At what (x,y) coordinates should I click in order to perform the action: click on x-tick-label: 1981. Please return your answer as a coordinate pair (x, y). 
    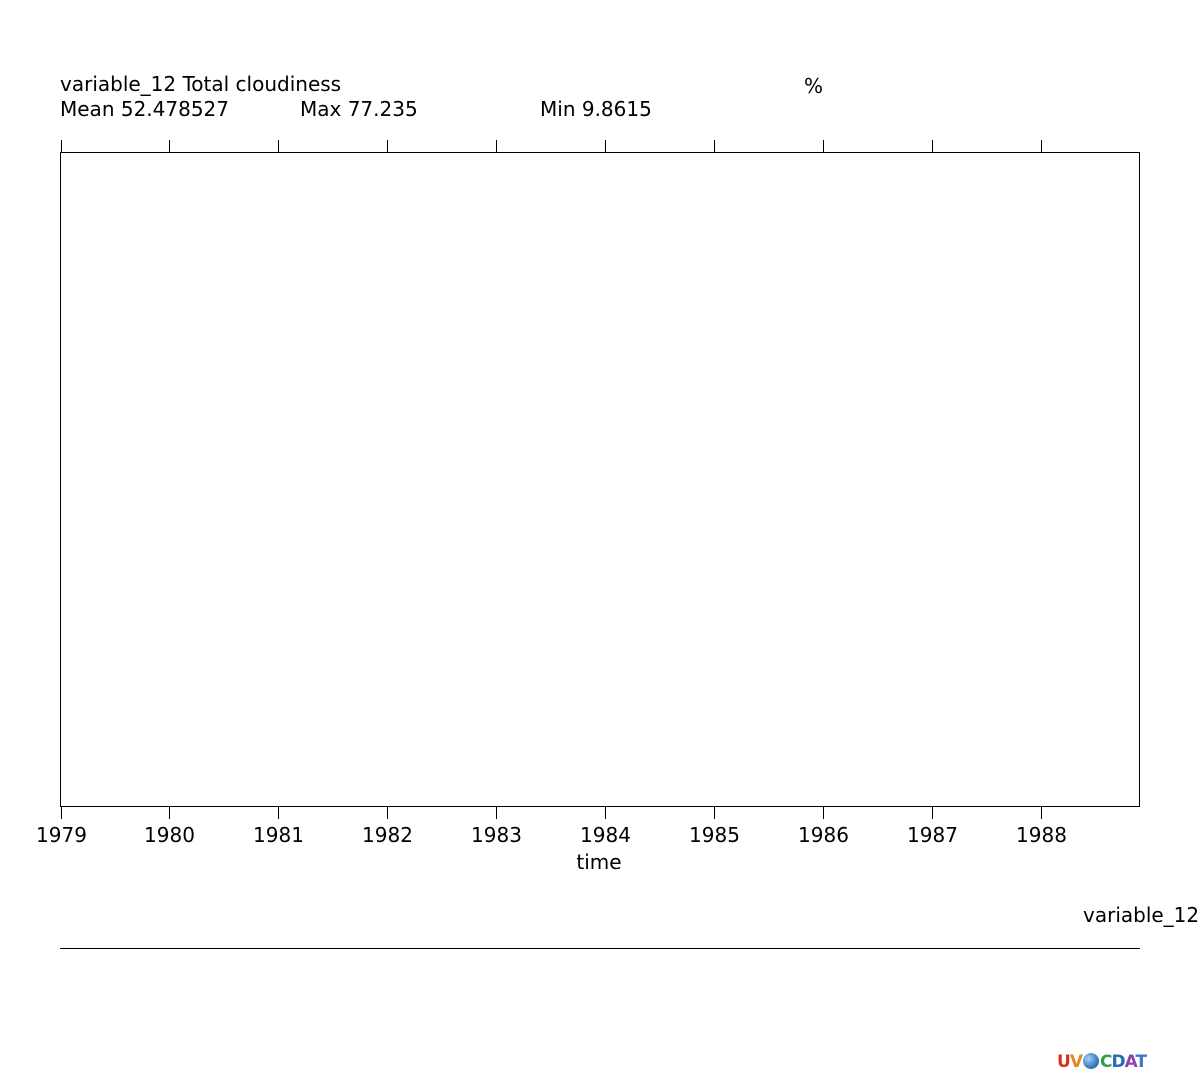
    Looking at the image, I should click on (278, 835).